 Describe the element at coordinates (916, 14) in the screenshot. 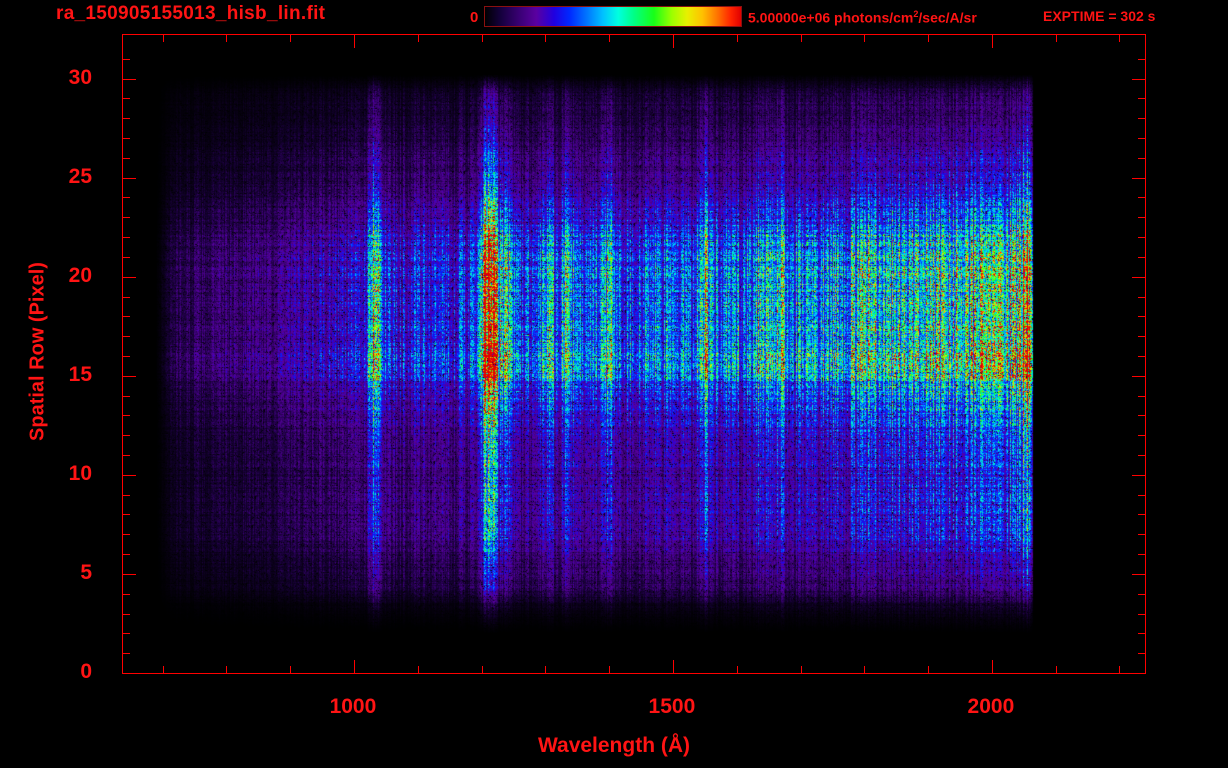

I see `colorbar-max-exponent: 2` at that location.